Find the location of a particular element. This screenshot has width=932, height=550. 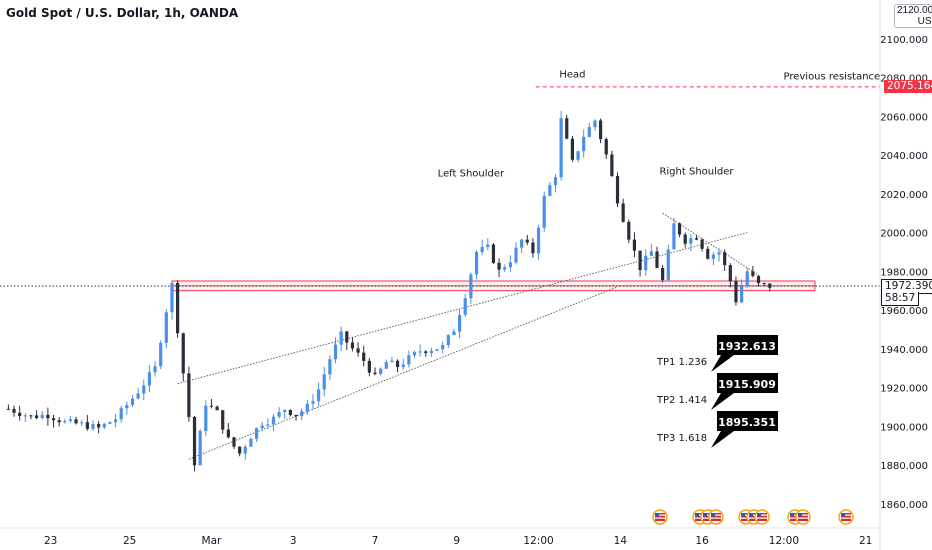

price-tick-label: 1880.000 is located at coordinates (904, 466).